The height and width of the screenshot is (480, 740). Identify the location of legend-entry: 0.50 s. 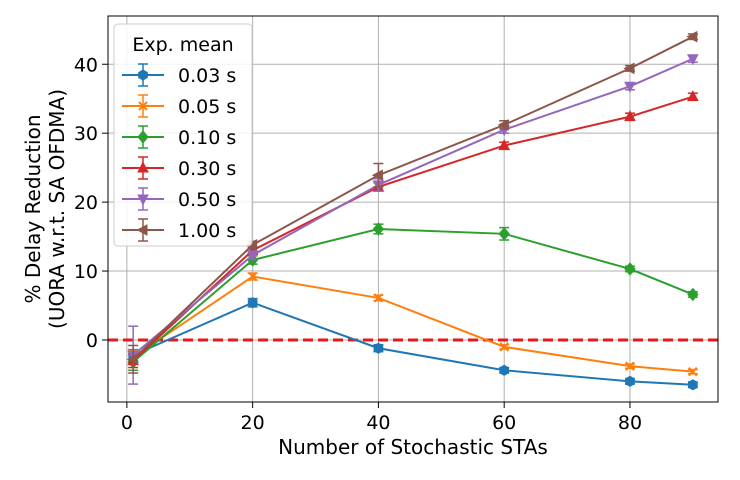
(179, 199).